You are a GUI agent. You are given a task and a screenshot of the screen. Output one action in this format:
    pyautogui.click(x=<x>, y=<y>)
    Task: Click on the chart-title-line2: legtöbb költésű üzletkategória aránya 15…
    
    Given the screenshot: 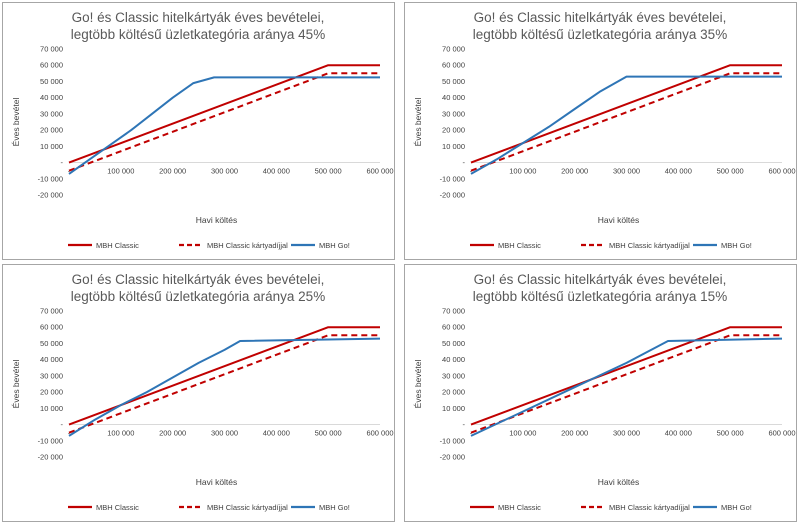 What is the action you would take?
    pyautogui.click(x=600, y=296)
    